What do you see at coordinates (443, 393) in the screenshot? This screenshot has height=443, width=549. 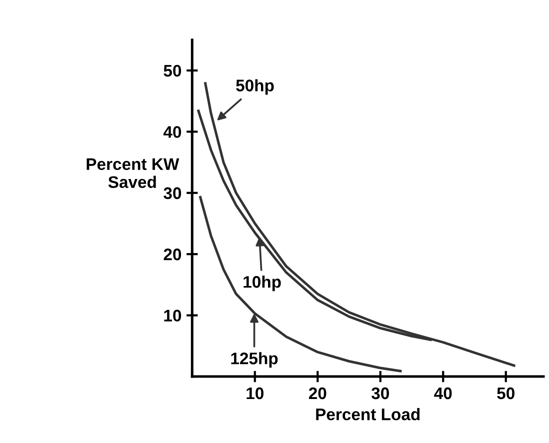 I see `x-tick-label: 40` at bounding box center [443, 393].